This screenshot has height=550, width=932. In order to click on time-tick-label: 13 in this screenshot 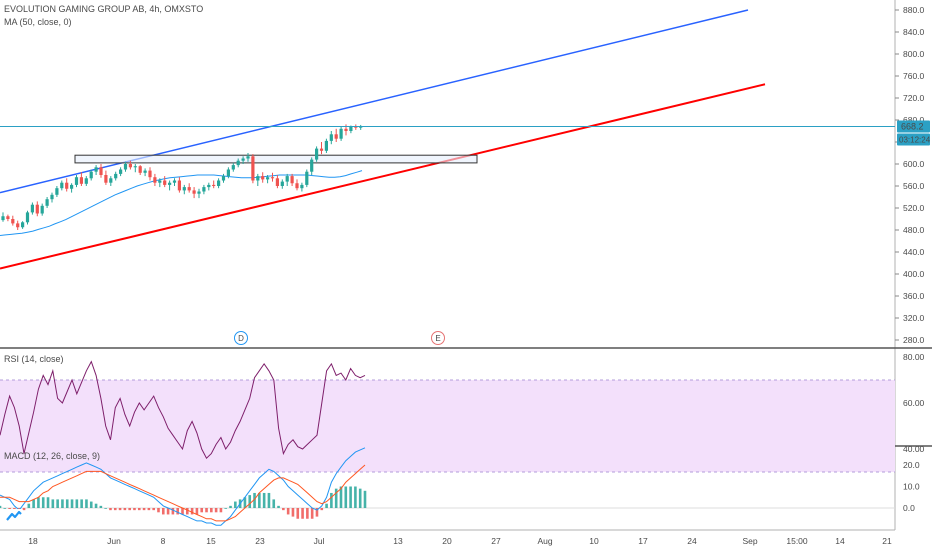, I will do `click(398, 541)`.